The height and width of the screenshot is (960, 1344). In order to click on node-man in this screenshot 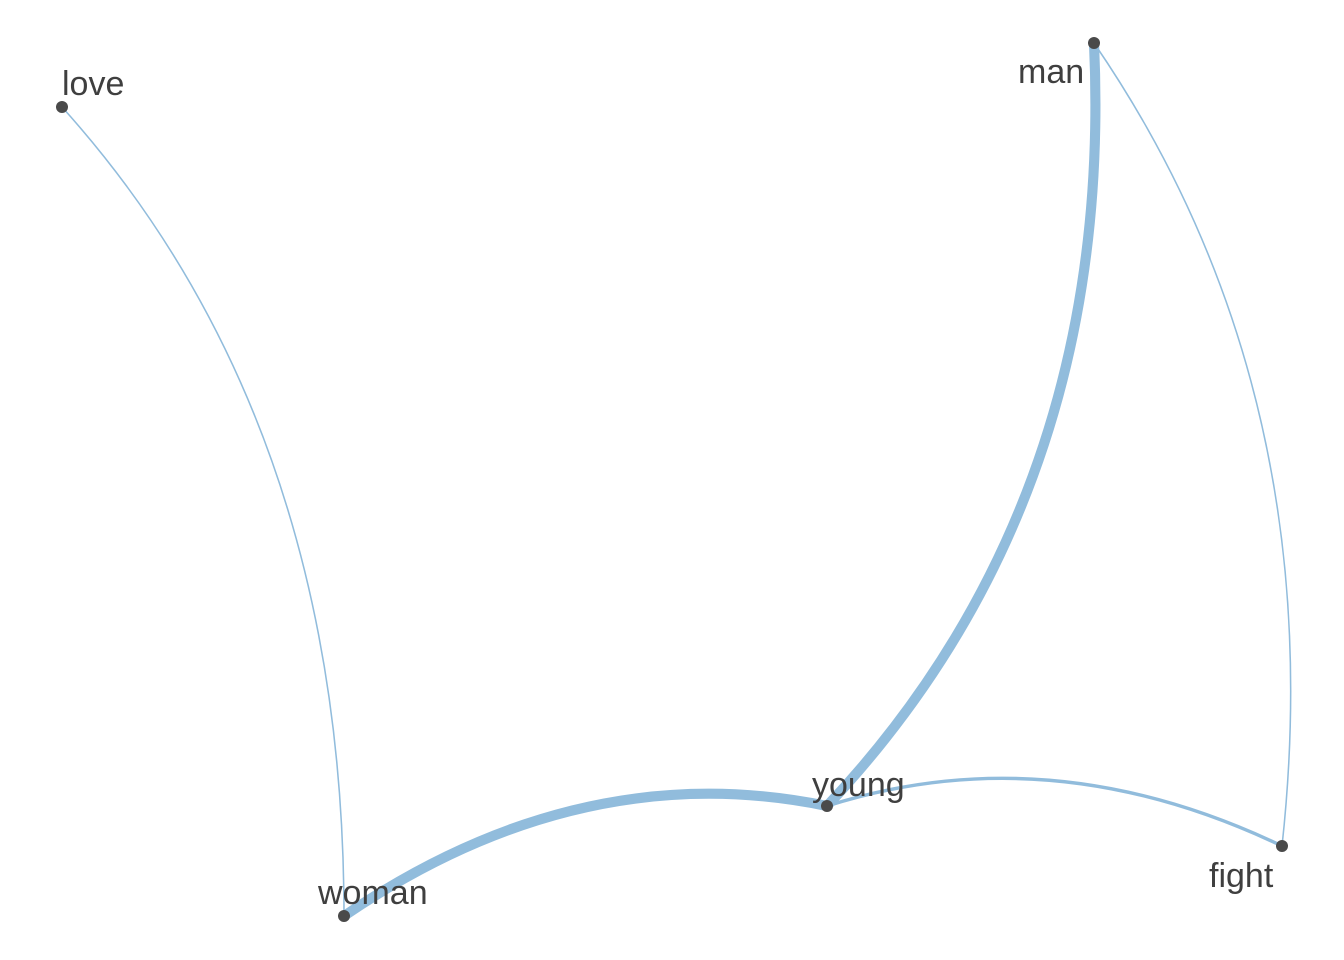, I will do `click(1094, 43)`.